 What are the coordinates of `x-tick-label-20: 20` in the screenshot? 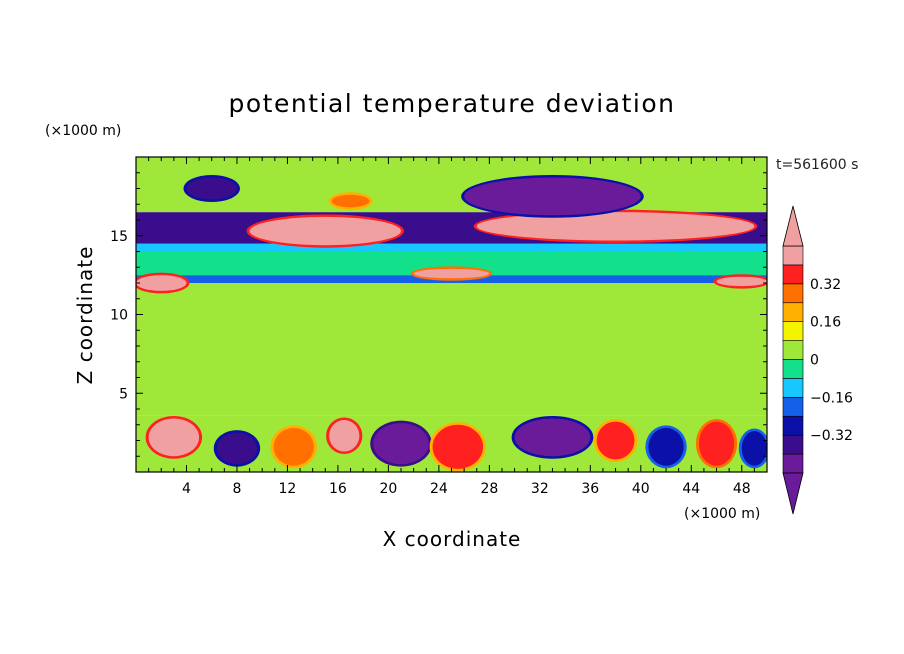 It's located at (388, 489).